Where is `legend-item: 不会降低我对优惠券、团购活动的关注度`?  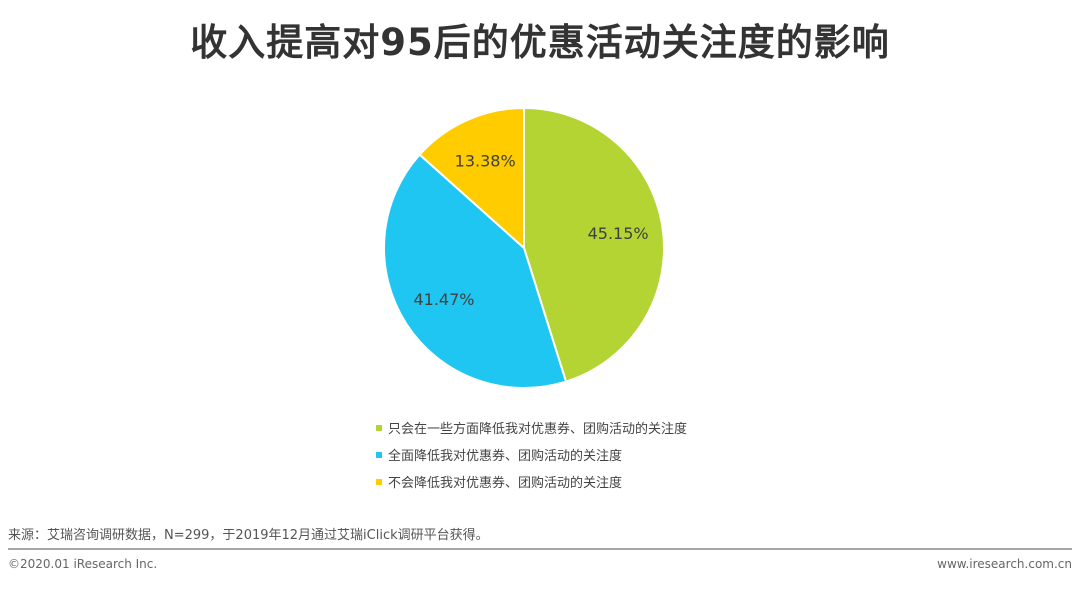 legend-item: 不会降低我对优惠券、团购活动的关注度 is located at coordinates (531, 481).